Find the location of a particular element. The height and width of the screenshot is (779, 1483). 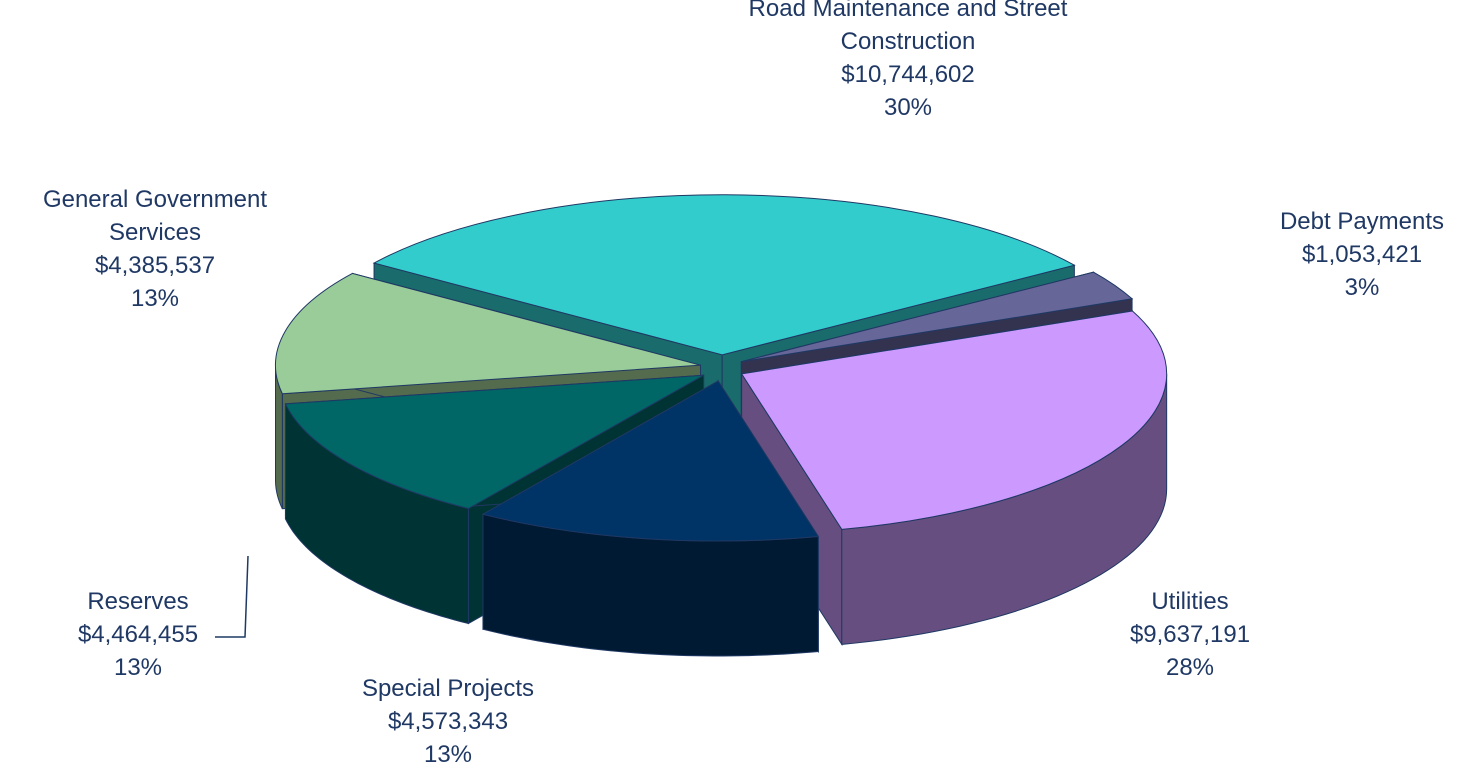

value-label: $4,385,537 is located at coordinates (155, 265).